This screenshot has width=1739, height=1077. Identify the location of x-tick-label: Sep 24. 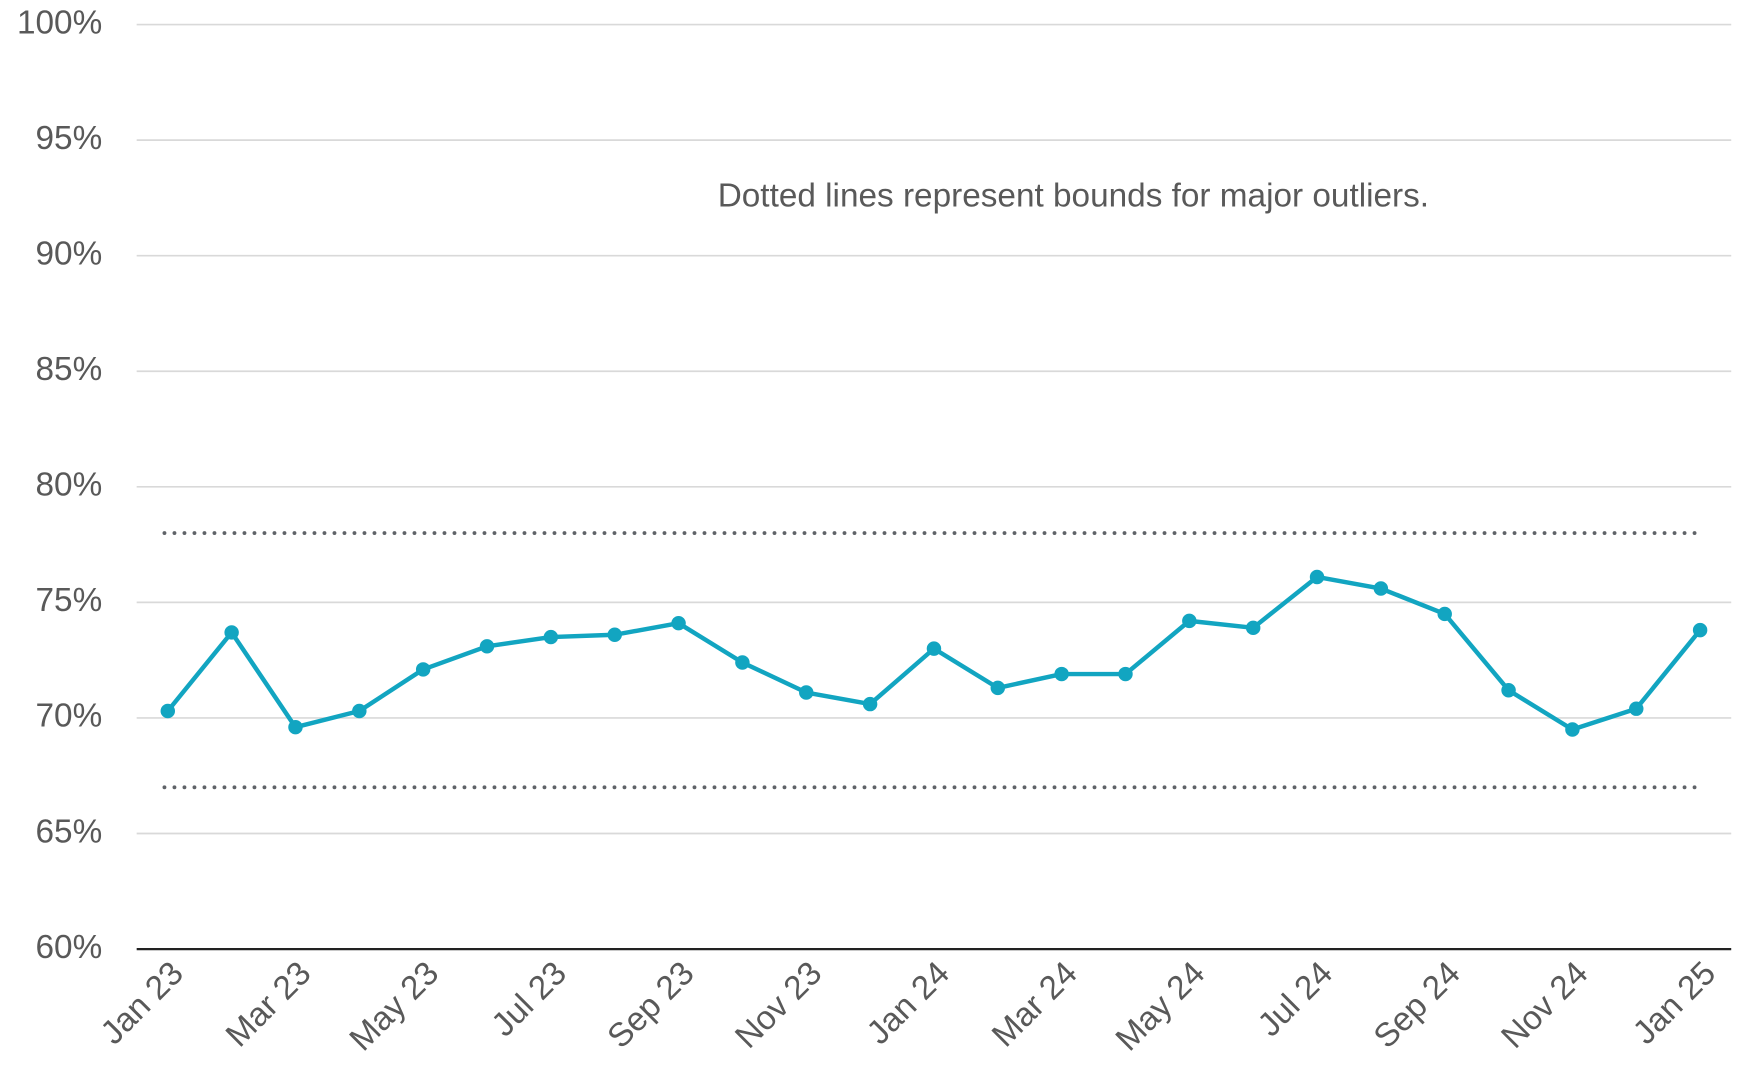
(1417, 1005).